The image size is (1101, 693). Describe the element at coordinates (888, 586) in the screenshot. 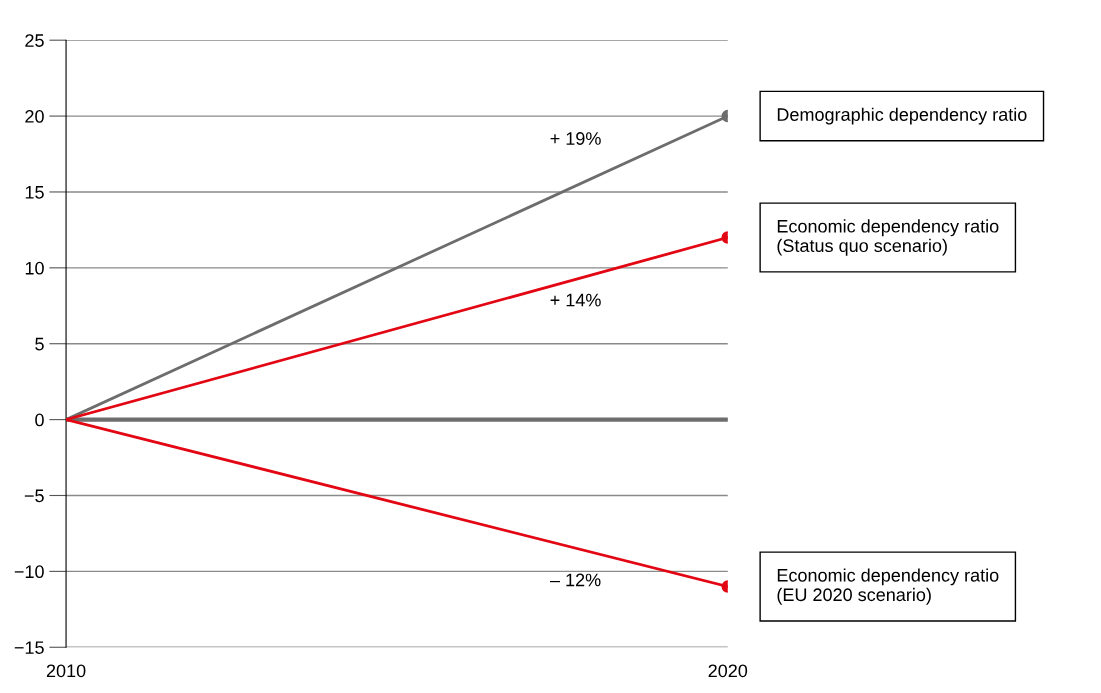

I see `text: Economic dependency ratio (EU 2020 scenario)` at that location.